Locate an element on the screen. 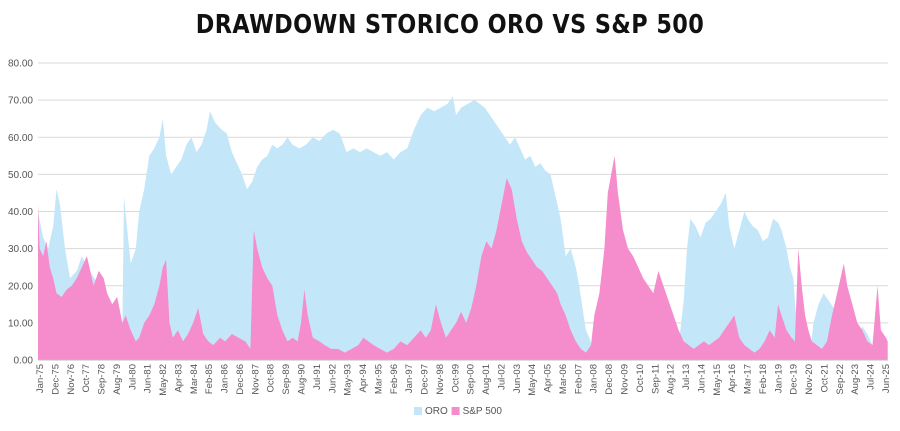  y-tick-label: 60.00 is located at coordinates (20, 138).